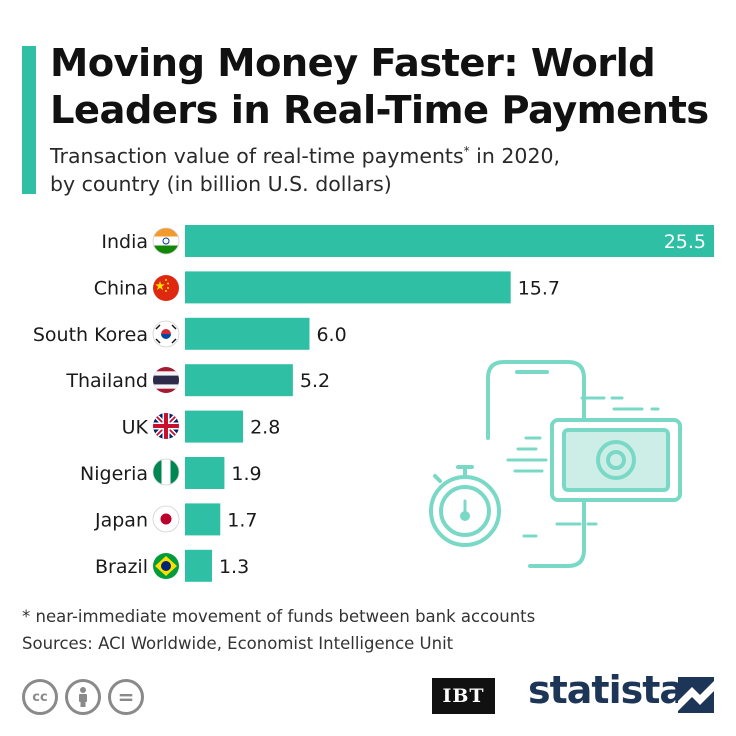  What do you see at coordinates (114, 474) in the screenshot?
I see `category-label: Nigeria` at bounding box center [114, 474].